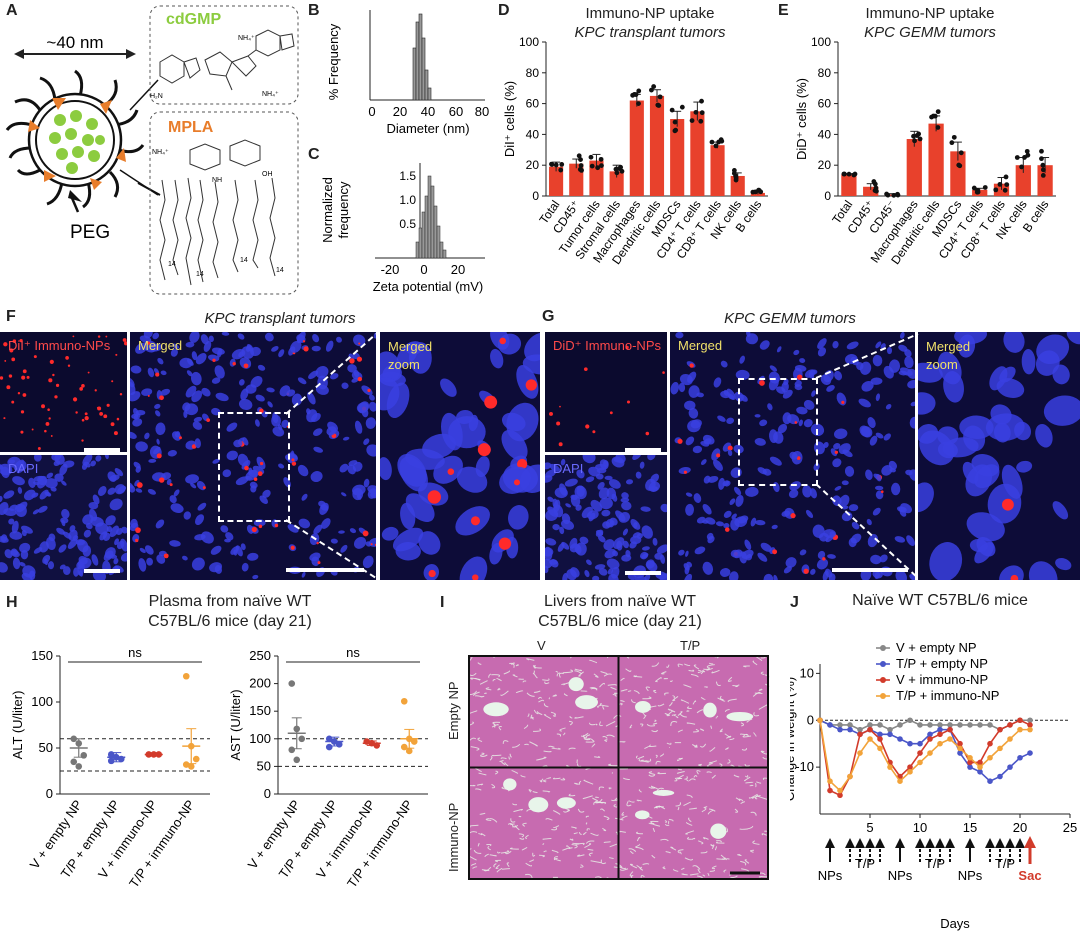 The width and height of the screenshot is (1080, 933). Describe the element at coordinates (930, 23) in the screenshot. I see `e-title: Immuno-NP uptake KPC GEMM tumors` at that location.